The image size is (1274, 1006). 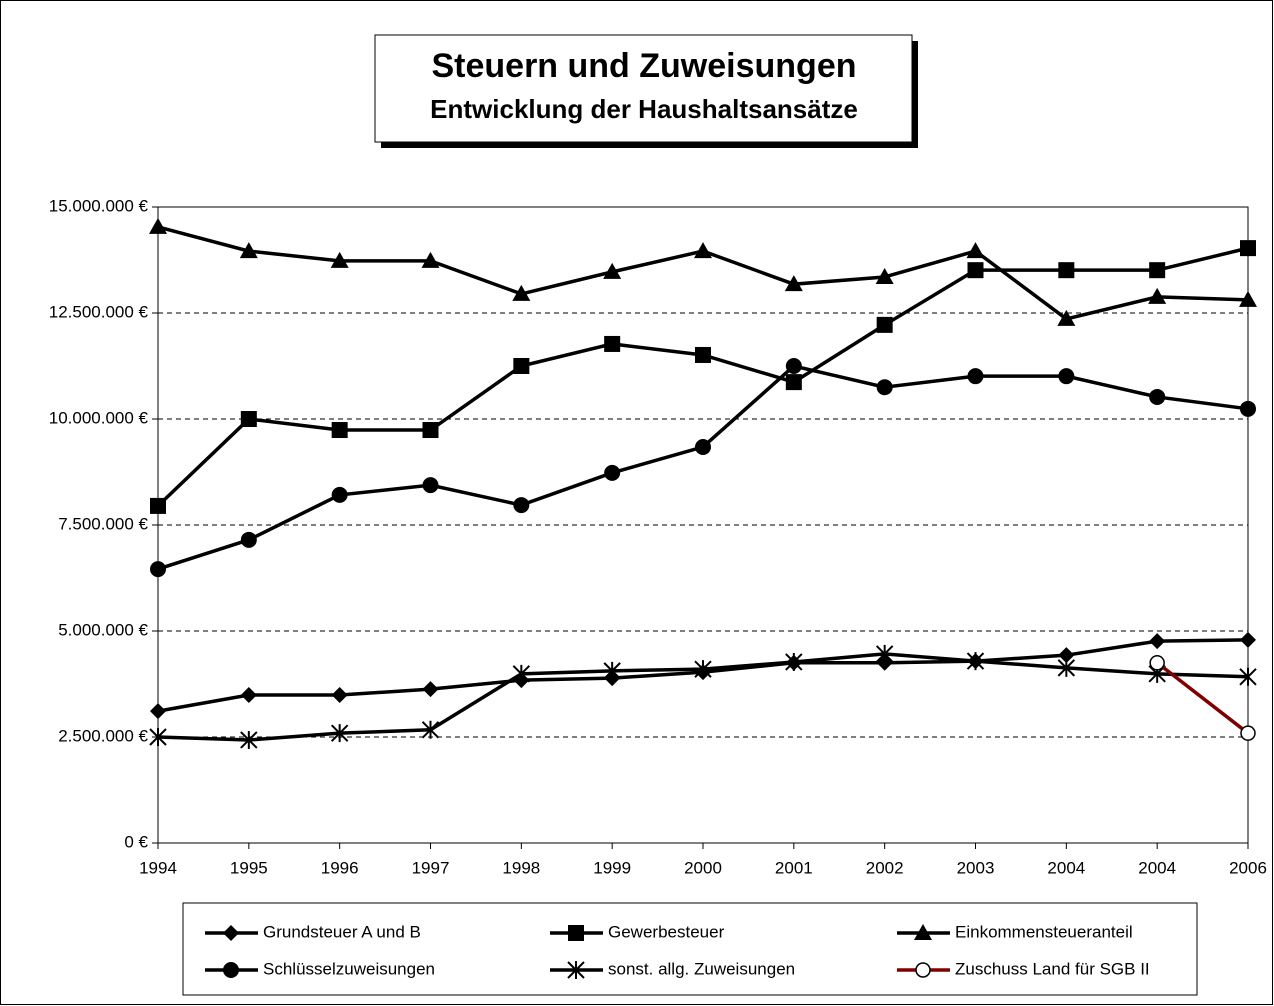 What do you see at coordinates (136, 841) in the screenshot?
I see `y-tick-label: 0 €` at bounding box center [136, 841].